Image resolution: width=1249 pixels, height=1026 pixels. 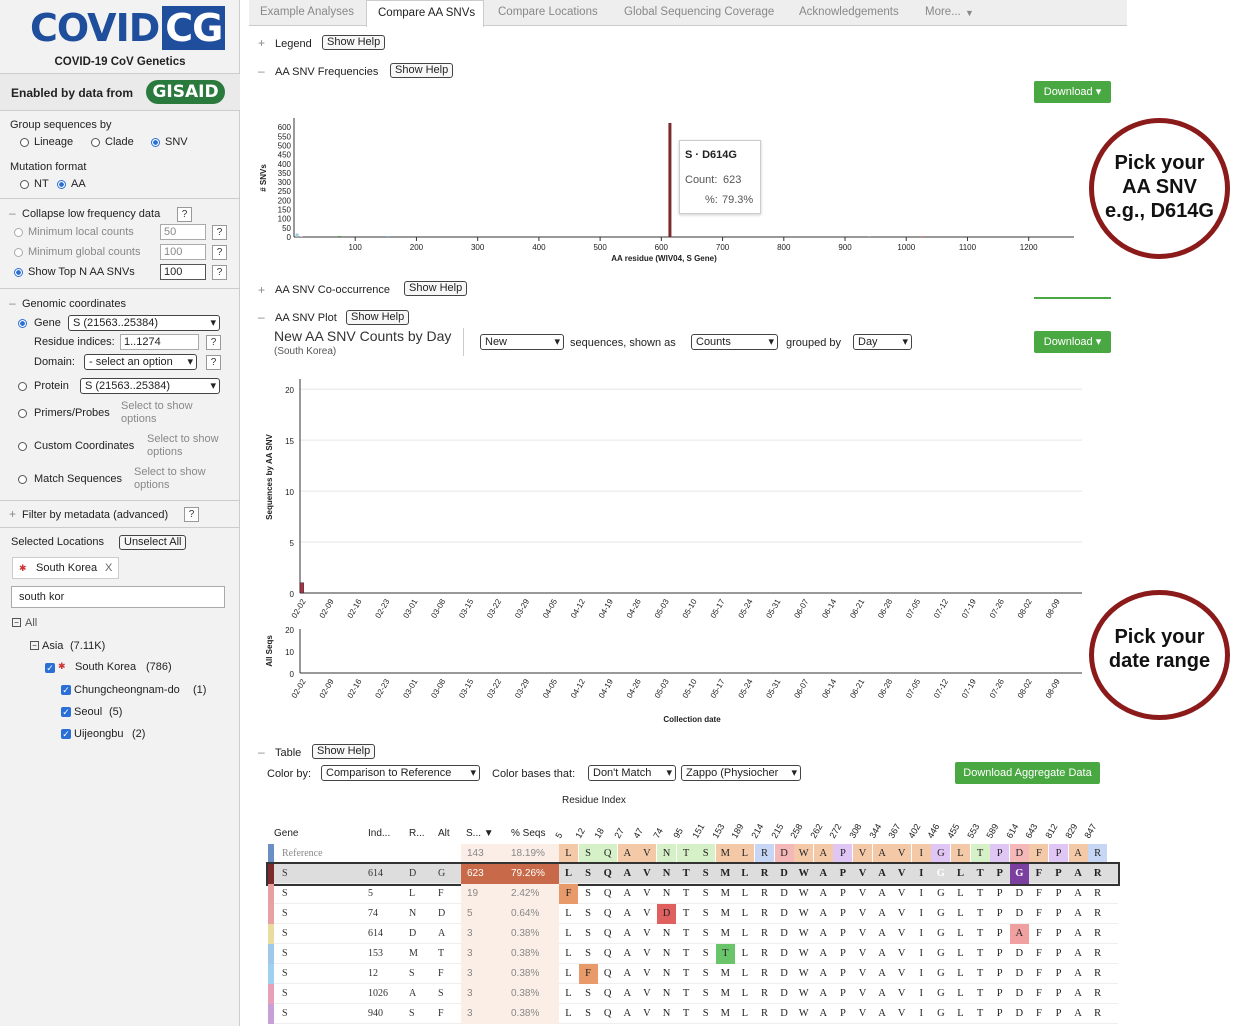 I want to click on radio-top-n, so click(x=18, y=272).